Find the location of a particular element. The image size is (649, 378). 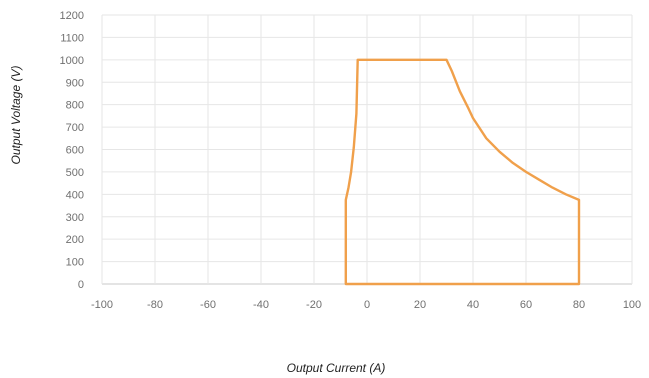

y-tick-label: 100 is located at coordinates (75, 263).